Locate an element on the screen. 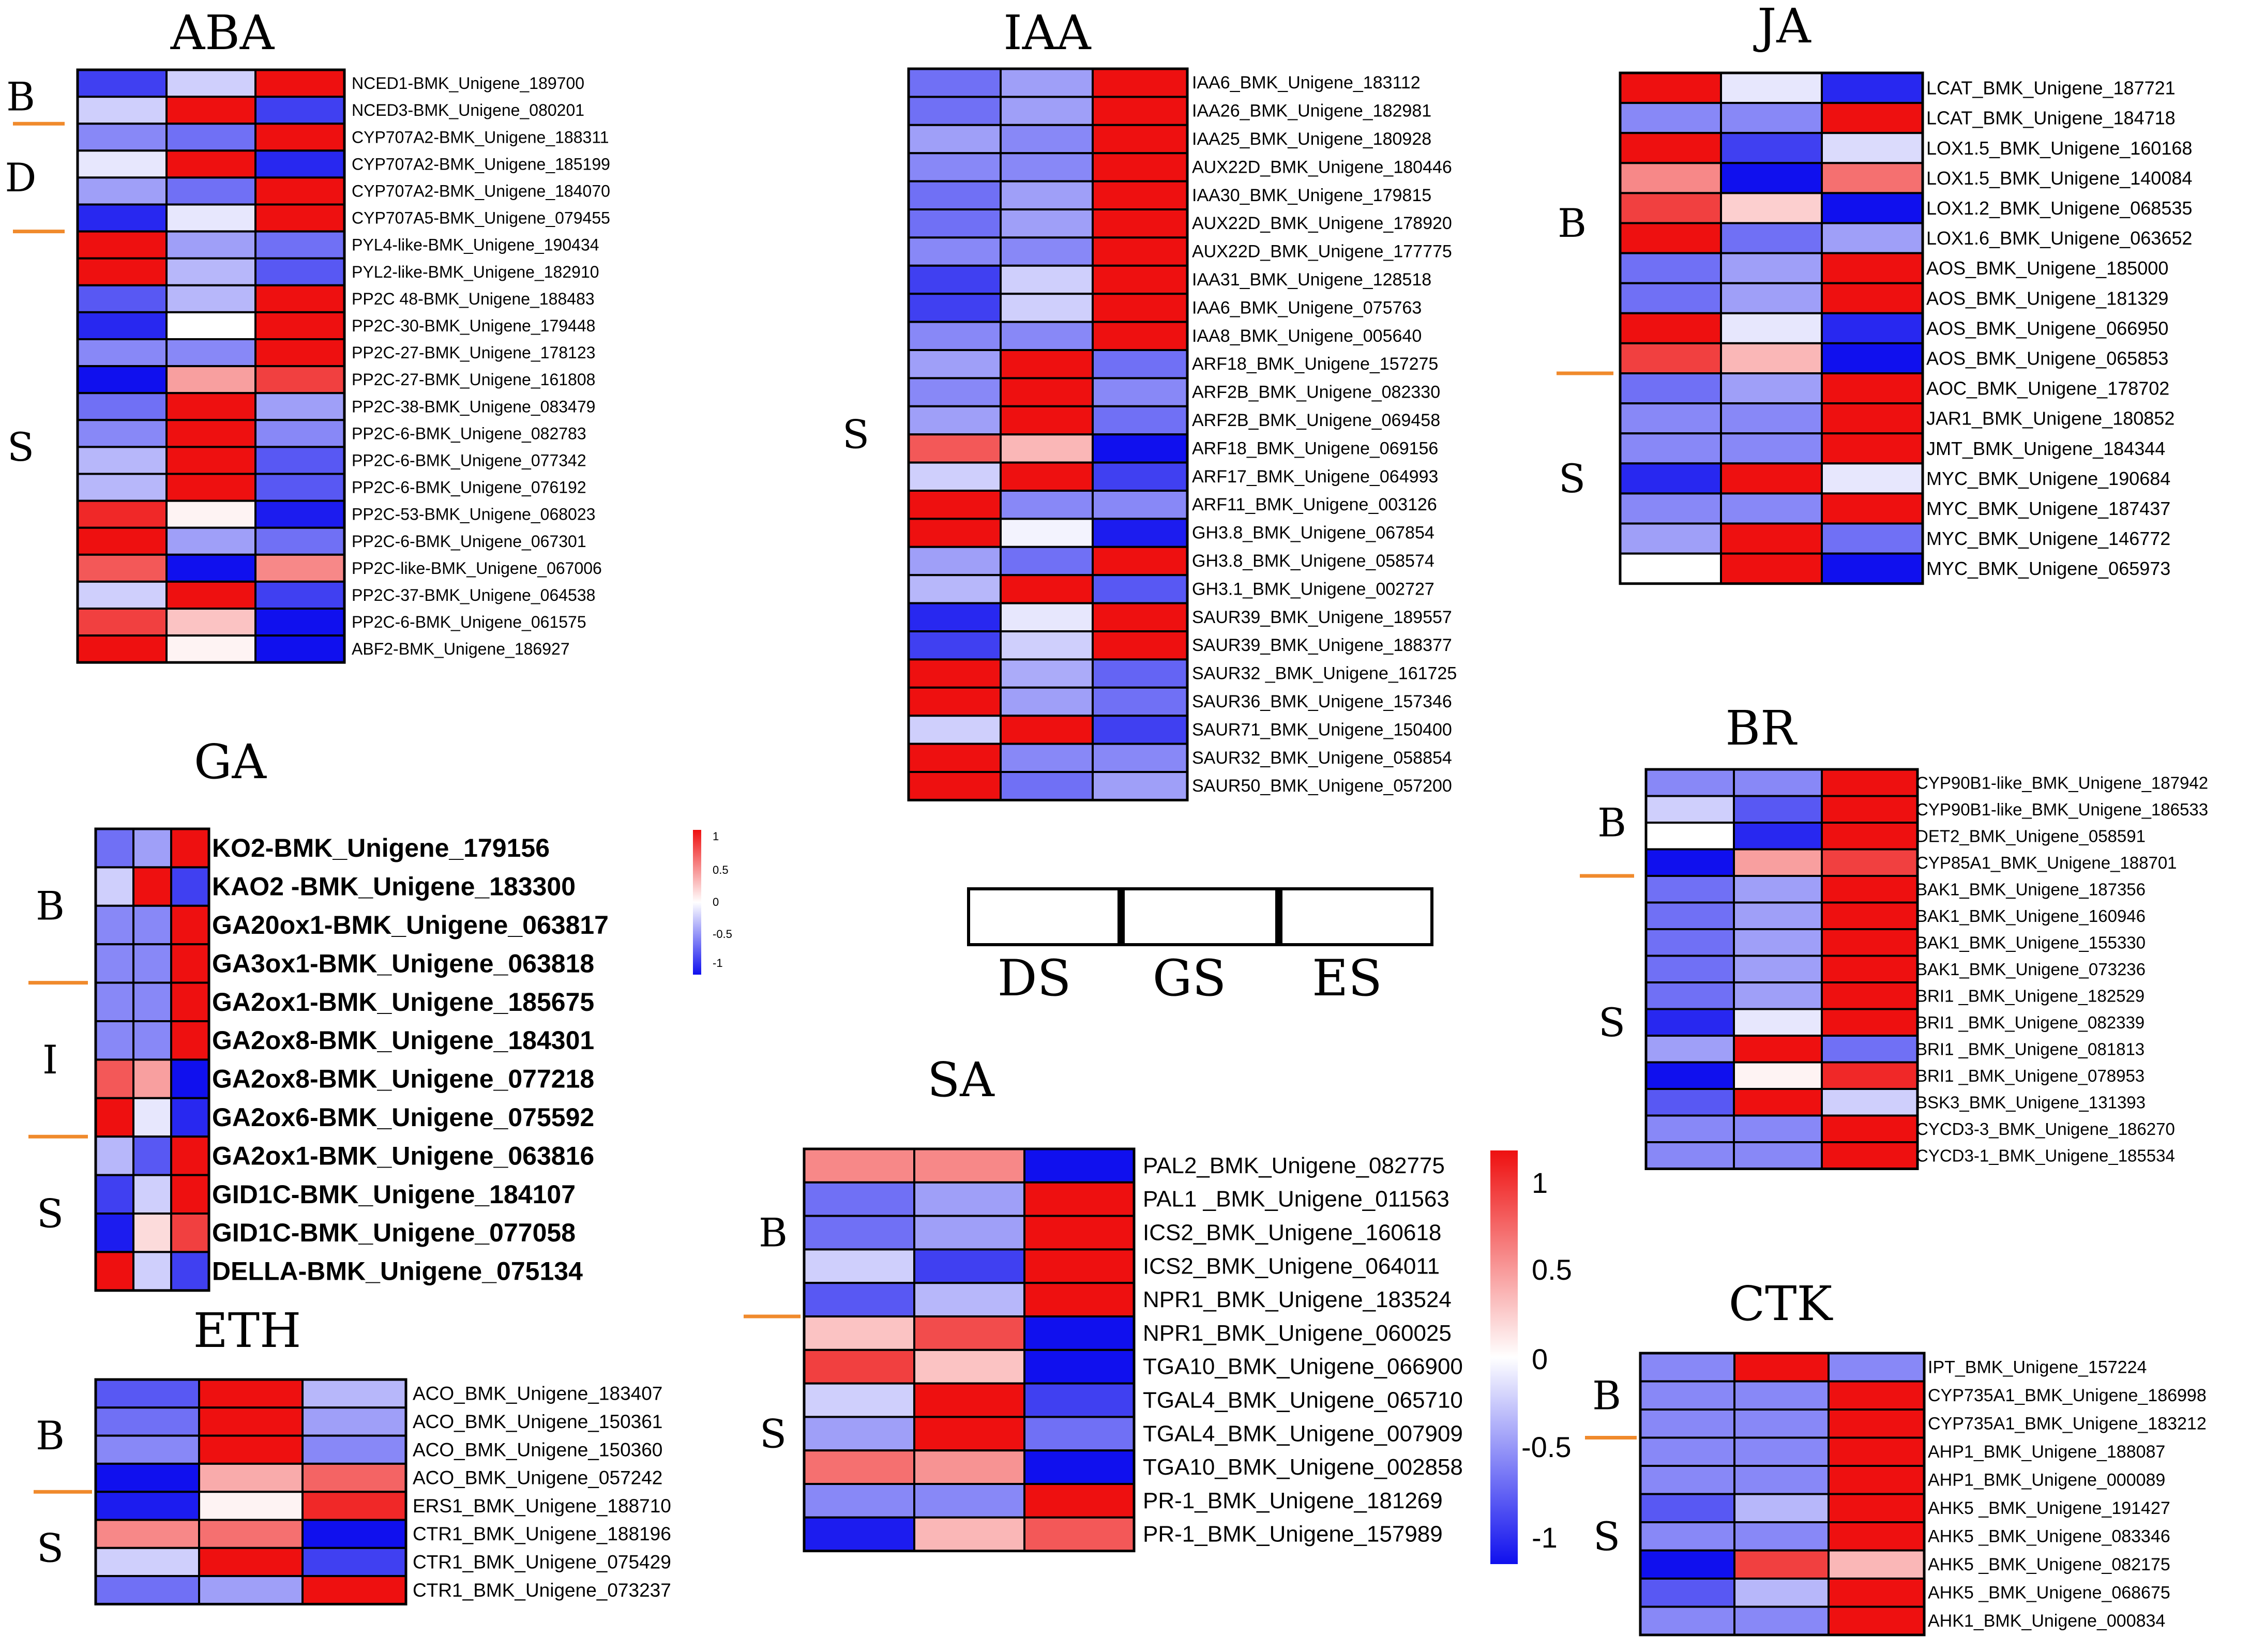 This screenshot has width=2250, height=1652. group-label: S is located at coordinates (1606, 1536).